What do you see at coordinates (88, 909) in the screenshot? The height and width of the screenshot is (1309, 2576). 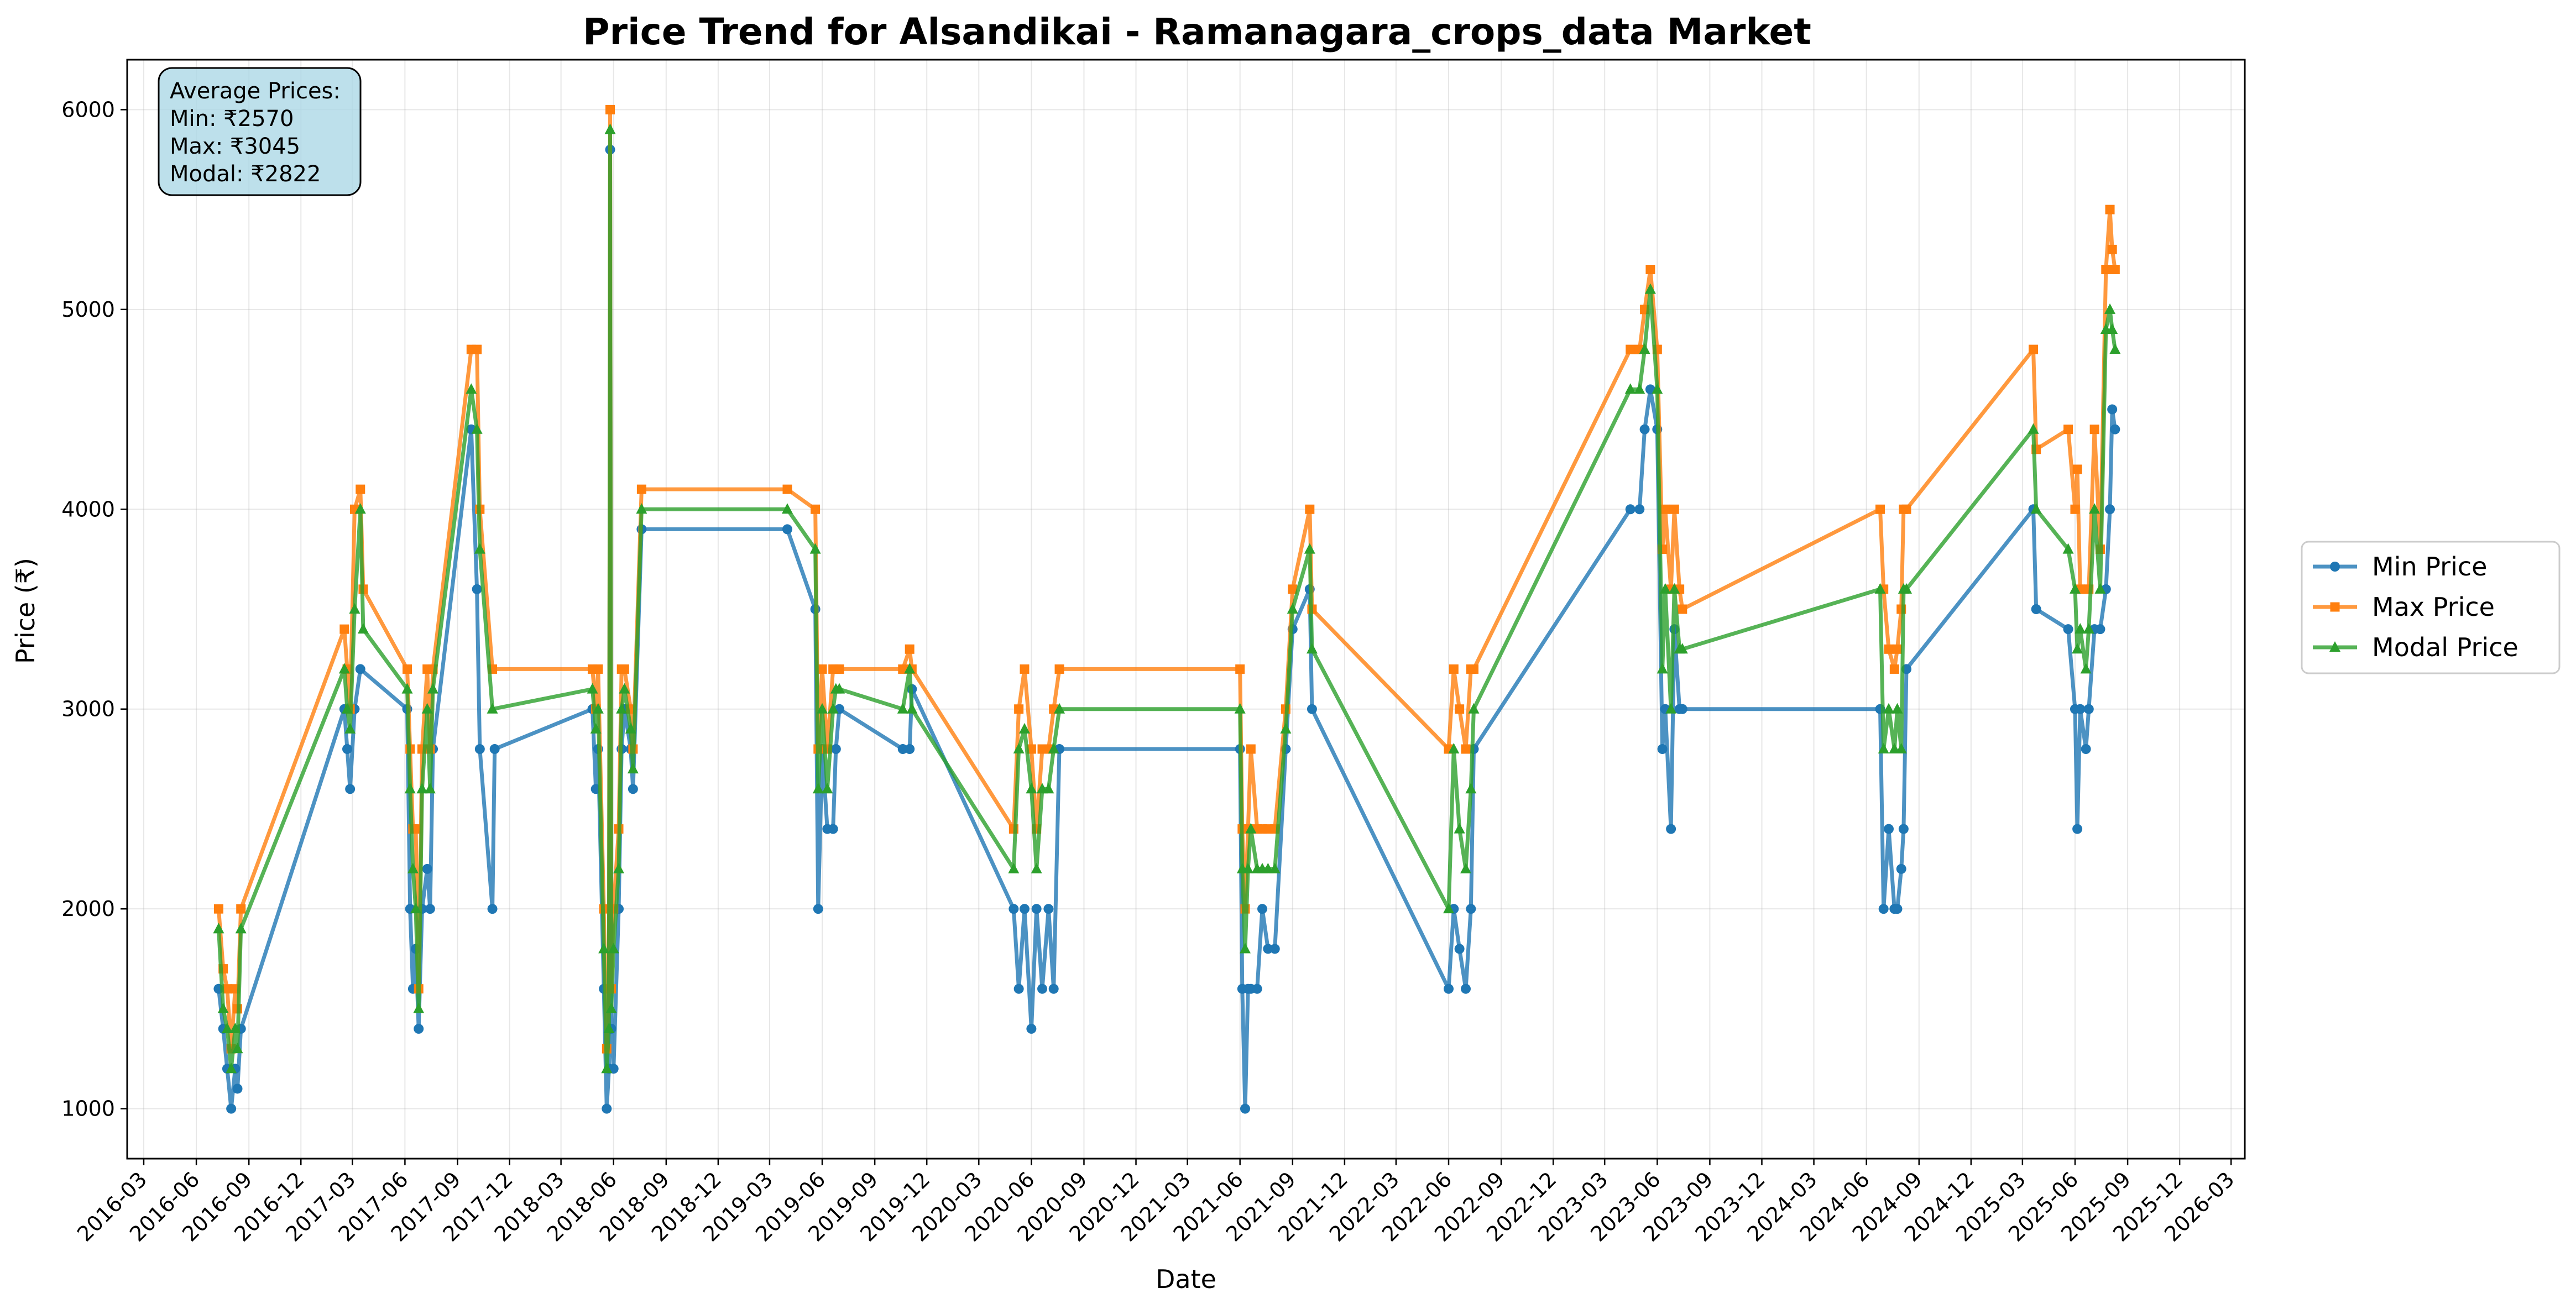 I see `y-tick-label: 2000` at bounding box center [88, 909].